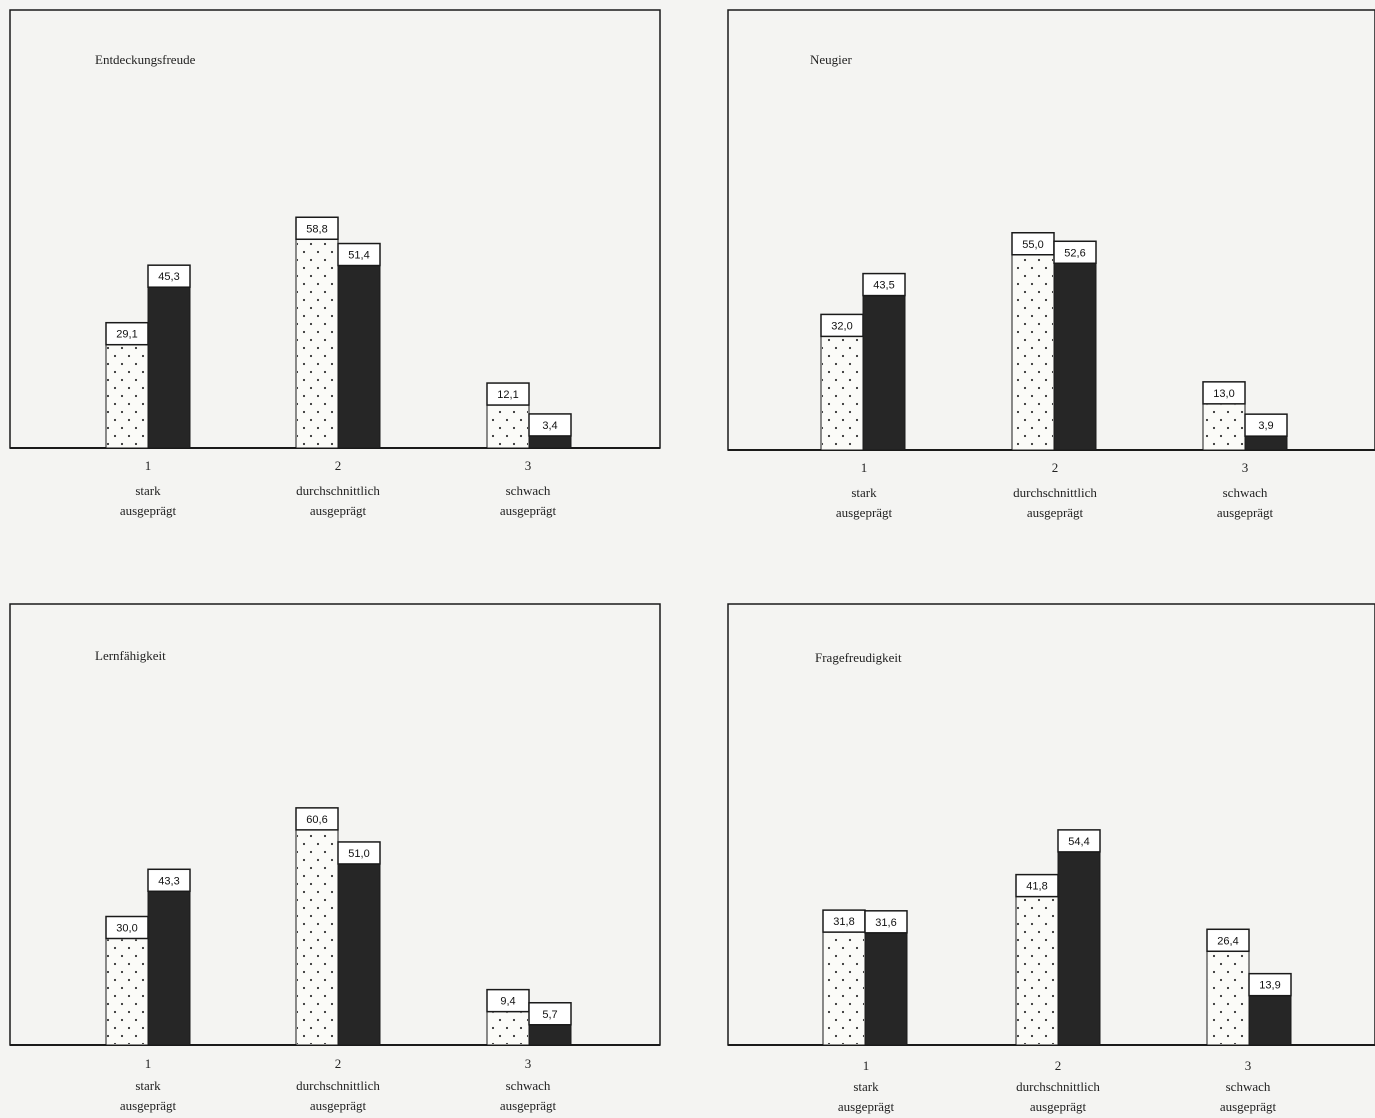 The height and width of the screenshot is (1118, 1375). I want to click on data-label: 29,1, so click(126, 335).